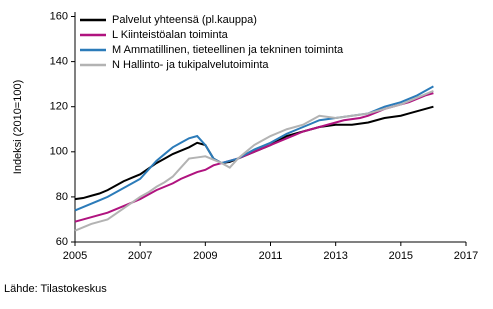 The height and width of the screenshot is (309, 493). What do you see at coordinates (75, 256) in the screenshot?
I see `x-tick-label: 2005` at bounding box center [75, 256].